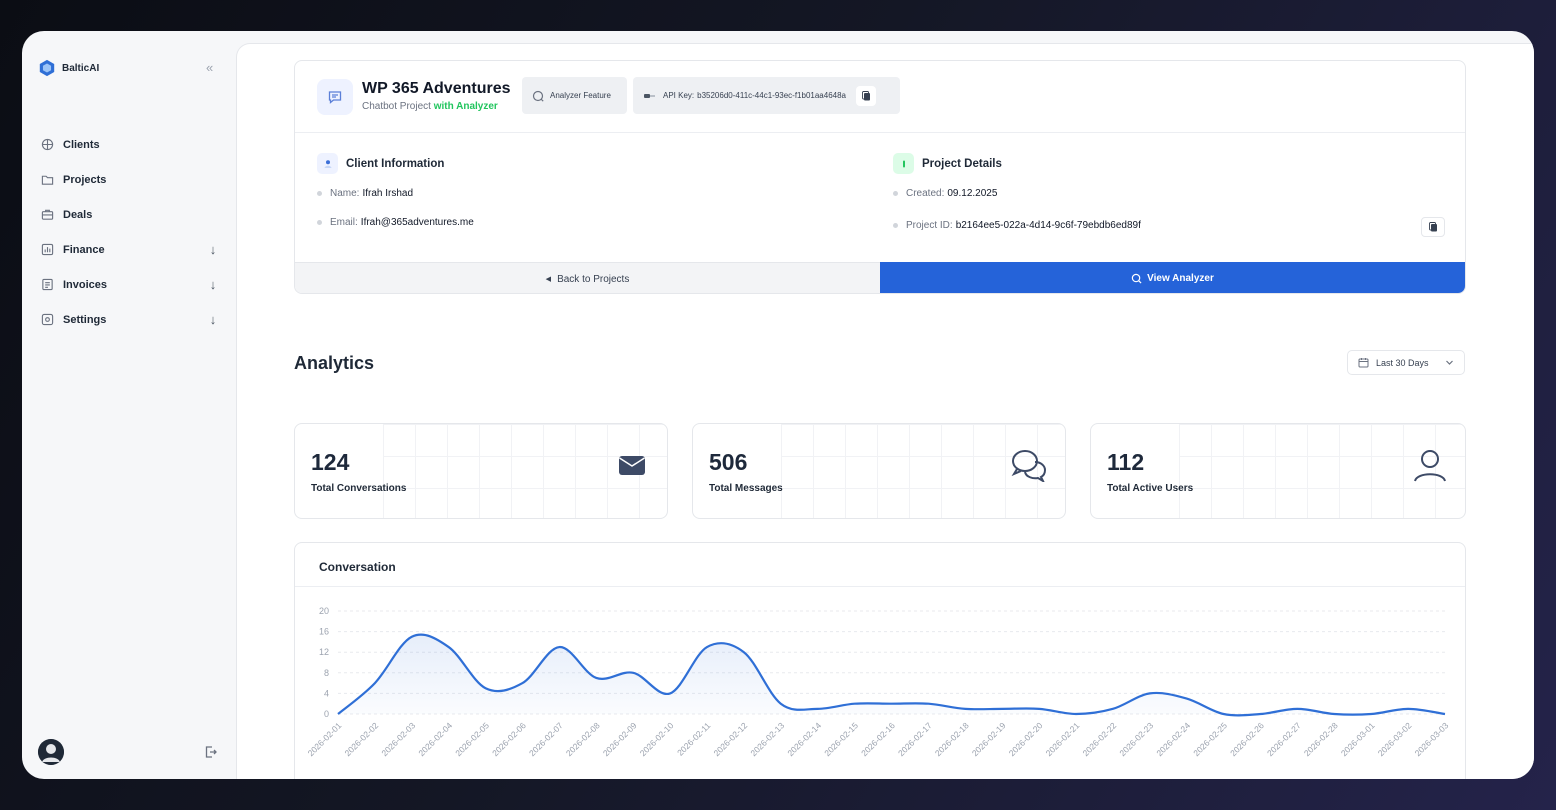  I want to click on created-label: Created:, so click(925, 193).